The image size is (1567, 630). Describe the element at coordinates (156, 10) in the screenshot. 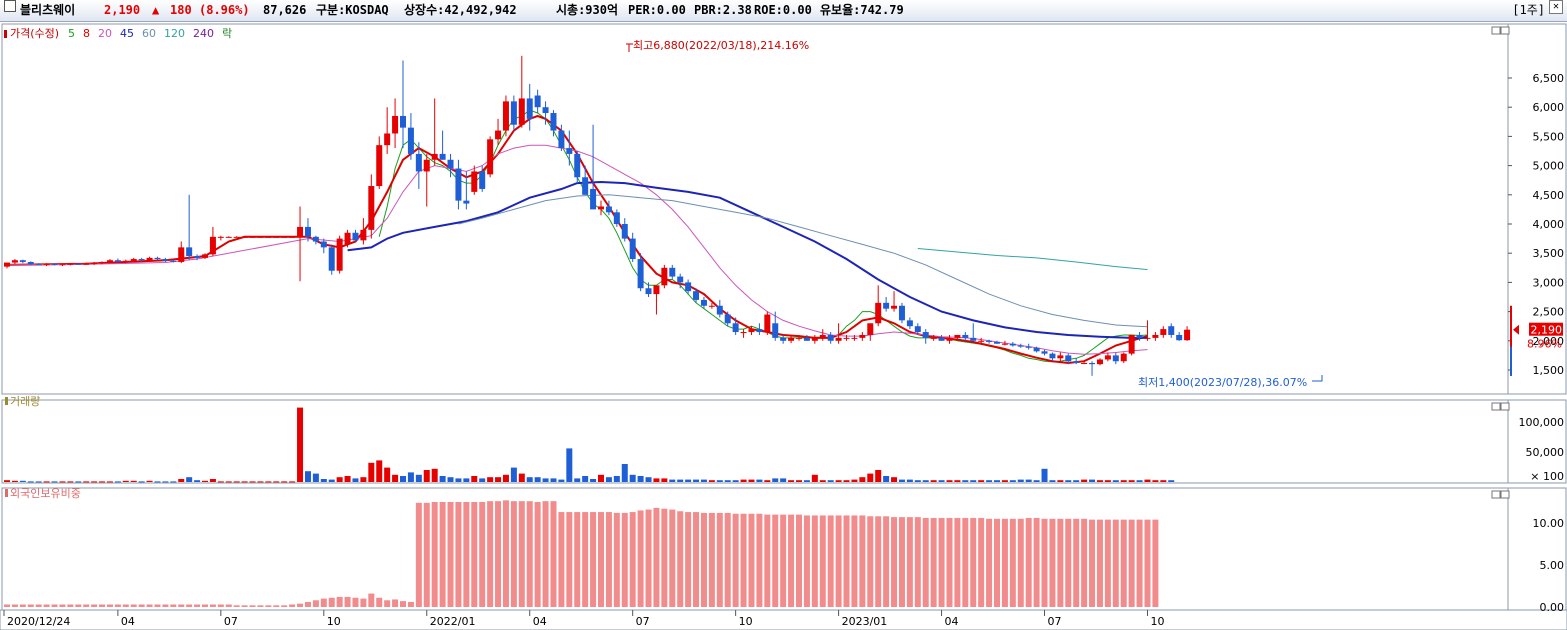

I see `up-arrow-icon: ▲` at that location.